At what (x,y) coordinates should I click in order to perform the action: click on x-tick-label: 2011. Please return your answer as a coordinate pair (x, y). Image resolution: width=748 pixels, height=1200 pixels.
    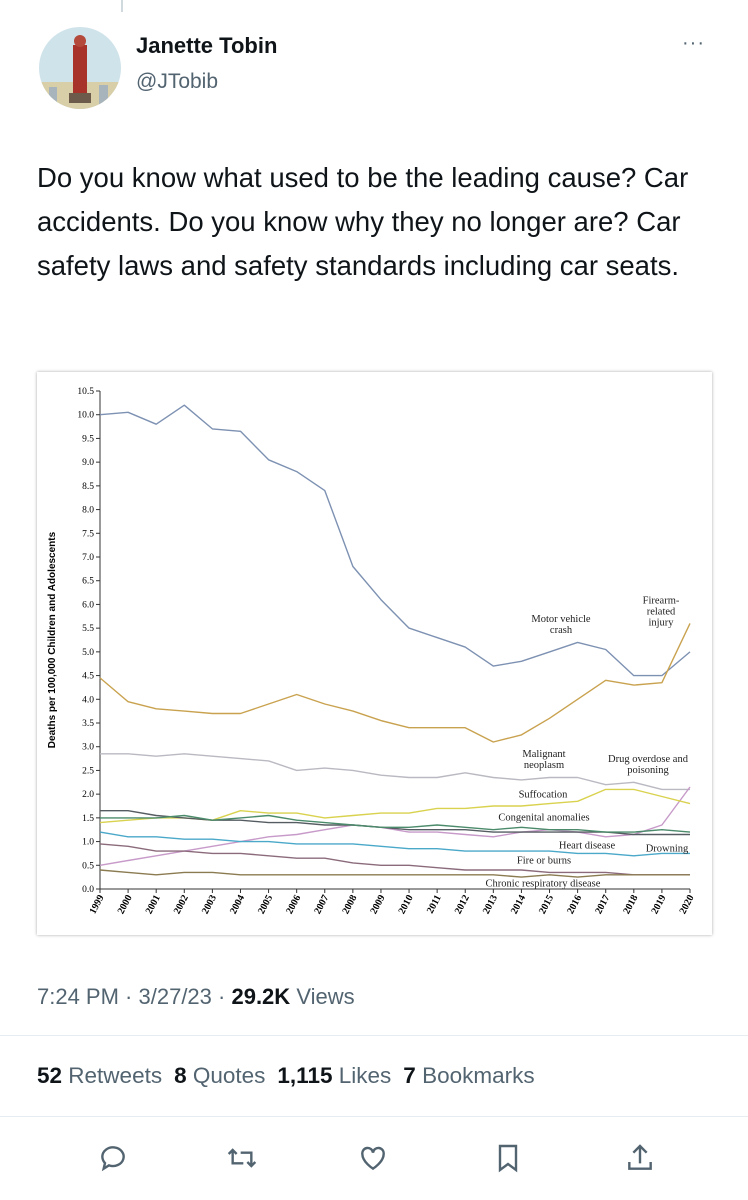
    Looking at the image, I should click on (434, 904).